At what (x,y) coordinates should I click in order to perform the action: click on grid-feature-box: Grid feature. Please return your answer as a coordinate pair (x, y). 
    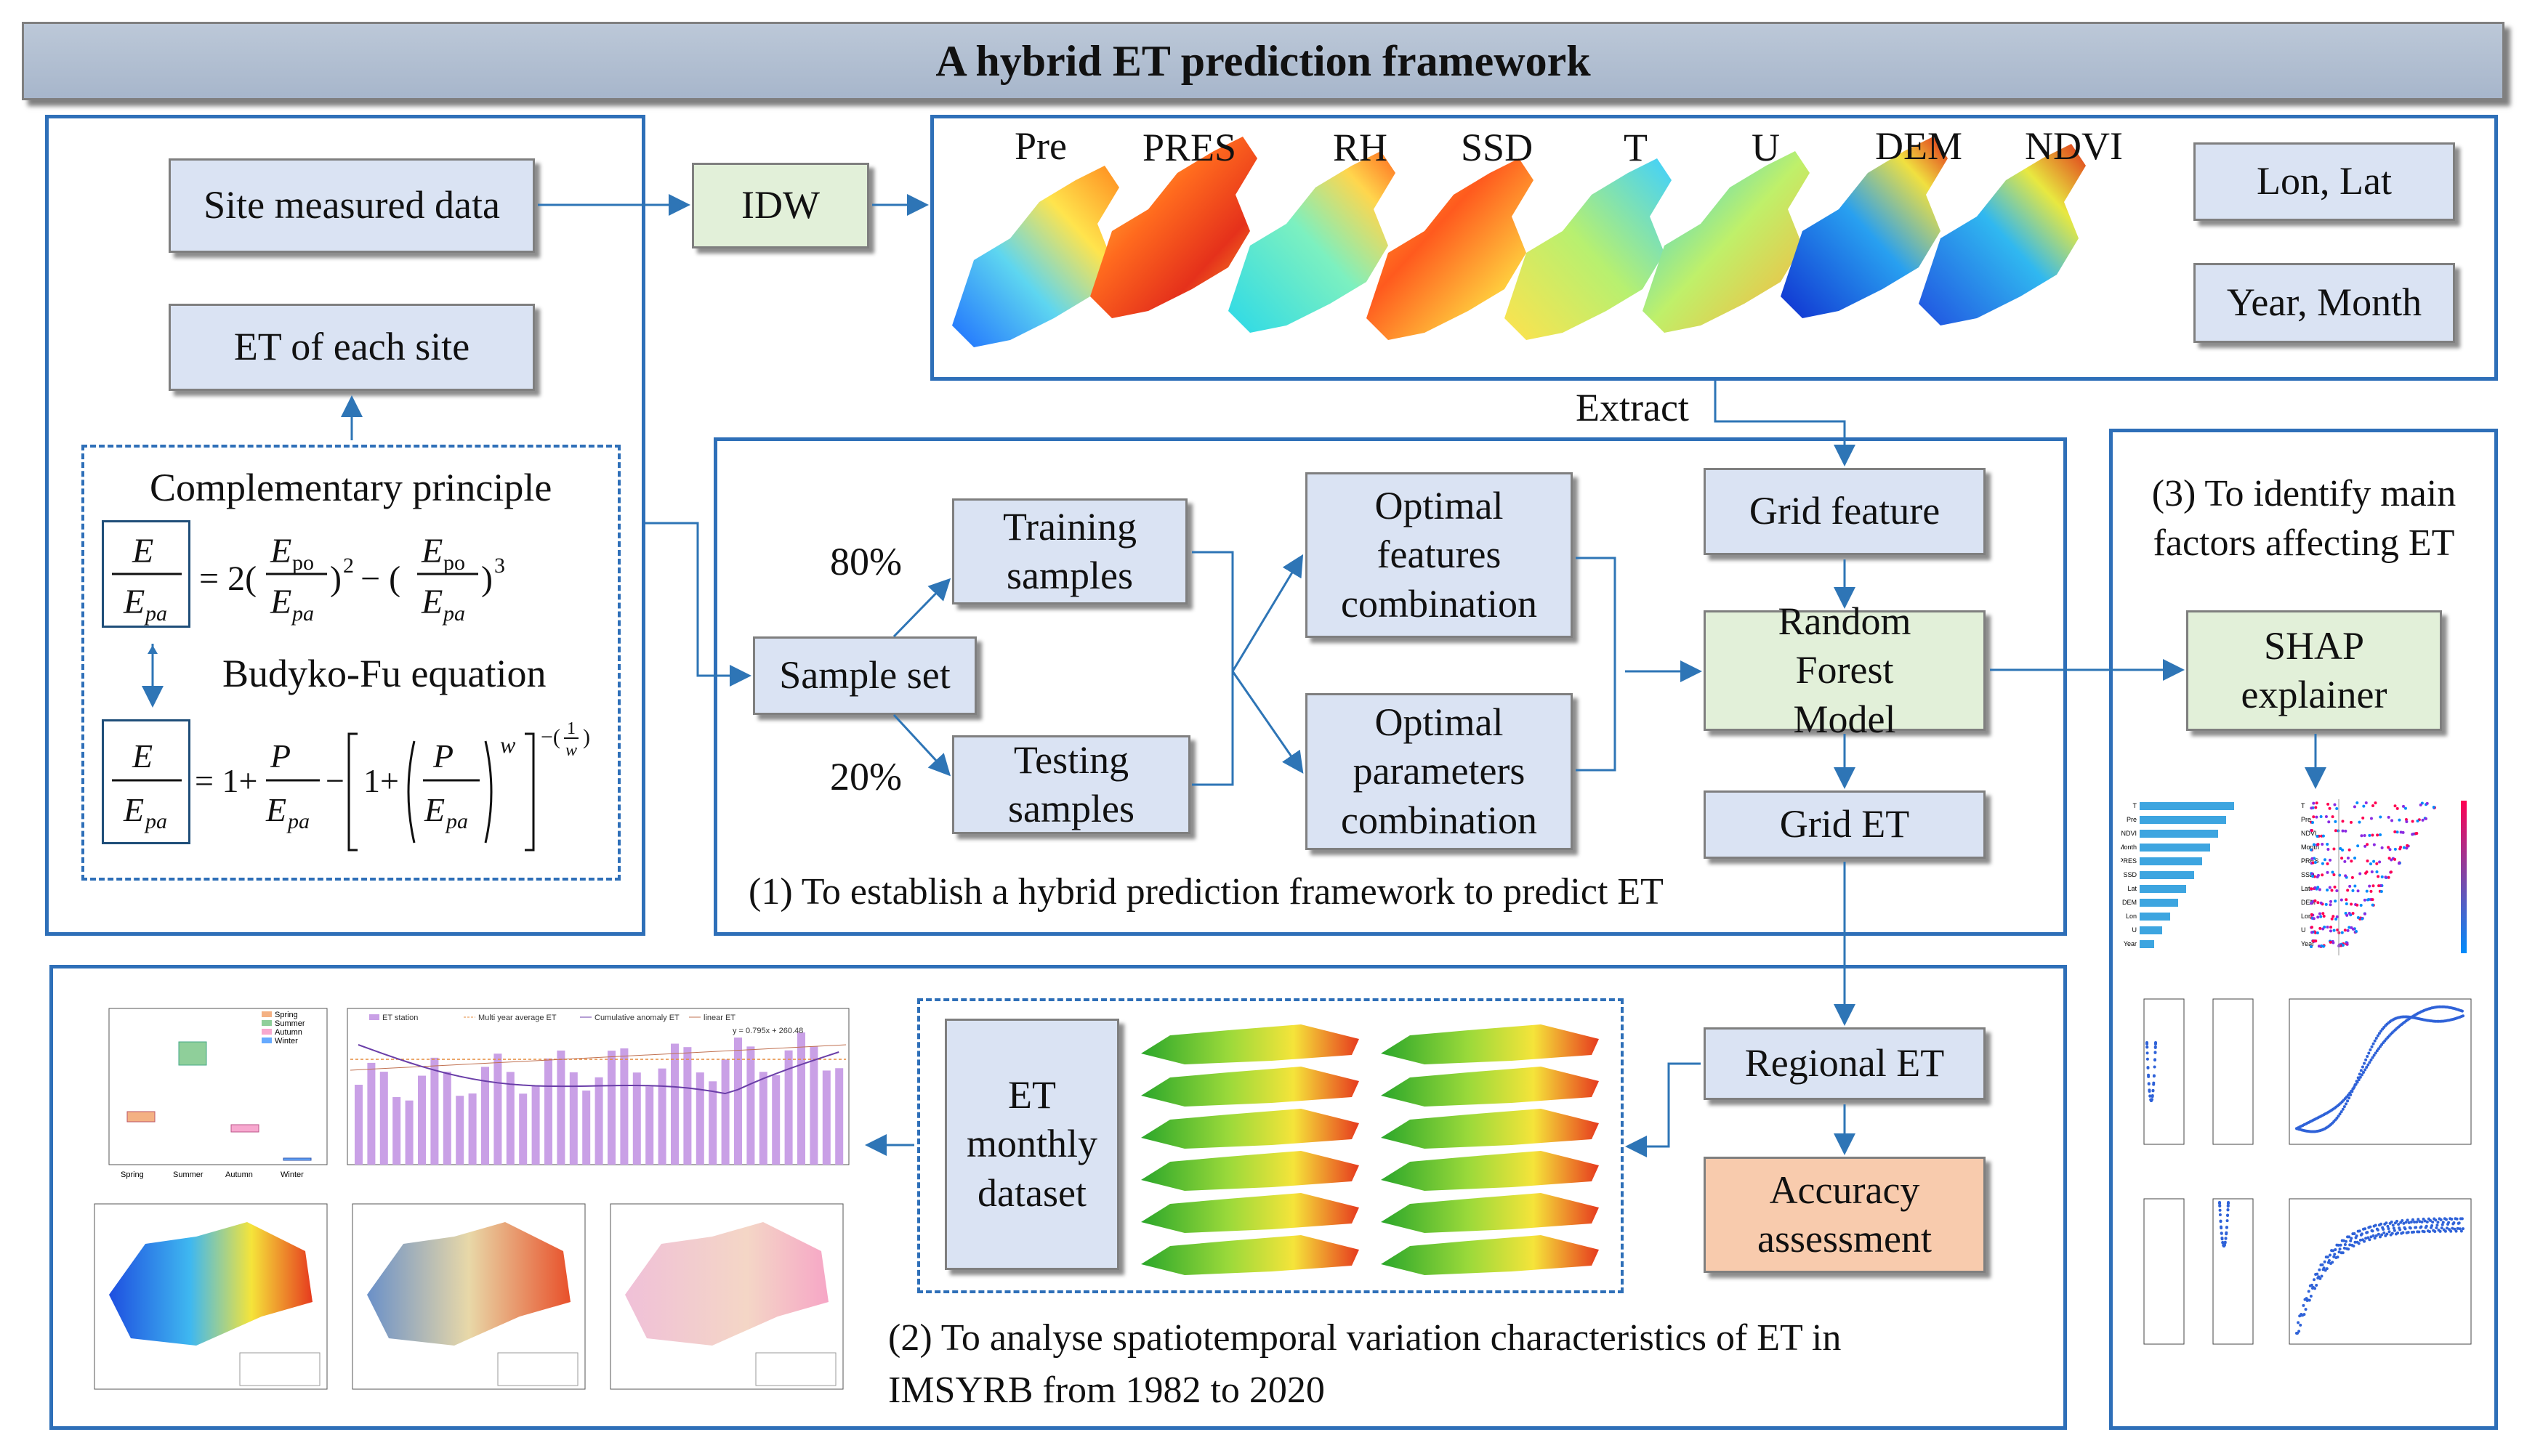
    Looking at the image, I should click on (1845, 511).